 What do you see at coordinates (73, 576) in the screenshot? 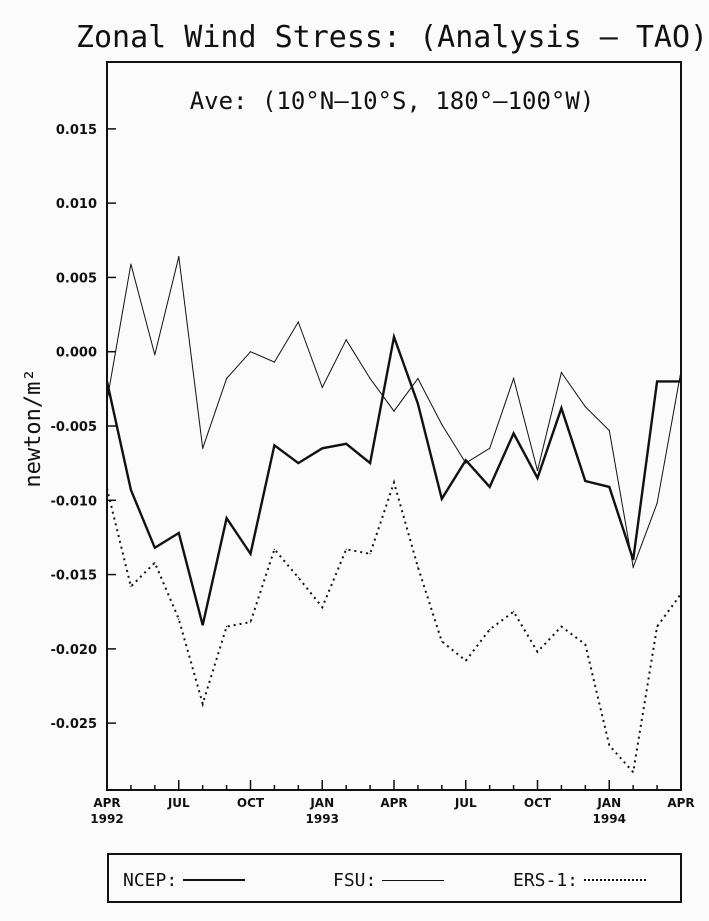
I see `y-tick-label: -0.015` at bounding box center [73, 576].